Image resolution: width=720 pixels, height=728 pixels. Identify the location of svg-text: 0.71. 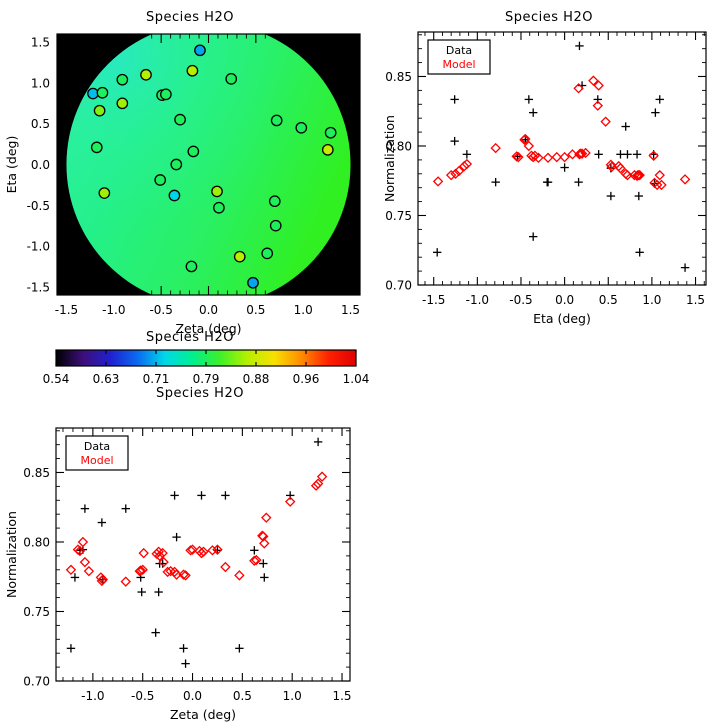
(156, 379).